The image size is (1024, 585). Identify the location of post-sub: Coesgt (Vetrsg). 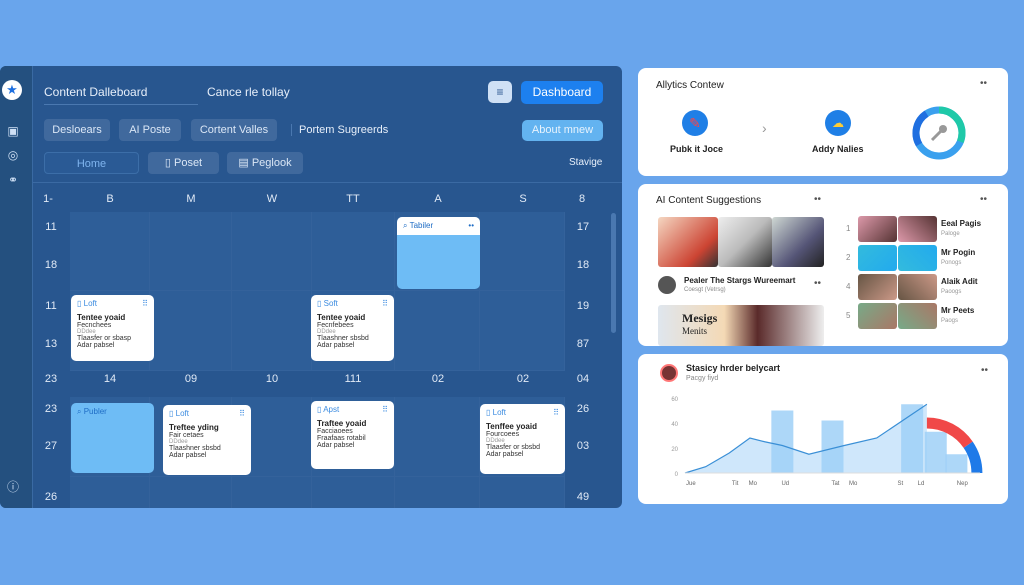
(705, 290).